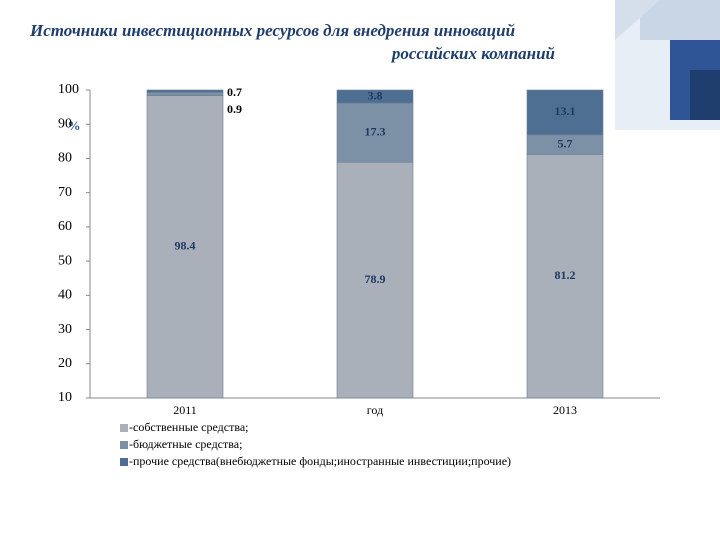 This screenshot has height=540, width=720. I want to click on value-label: 0.9, so click(234, 109).